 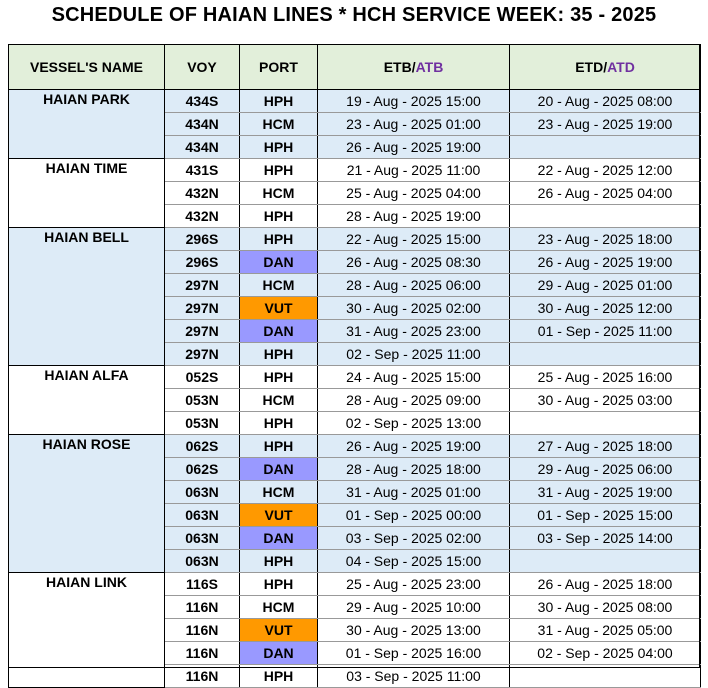 I want to click on etb-cell: 28 - Aug - 2025 09:00, so click(x=413, y=400).